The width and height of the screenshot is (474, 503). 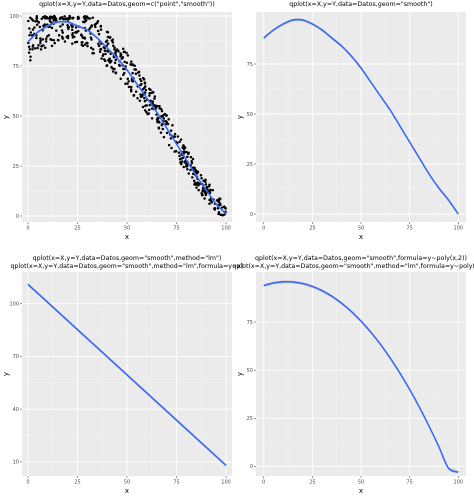 I want to click on y-tick-label: 50, so click(x=250, y=115).